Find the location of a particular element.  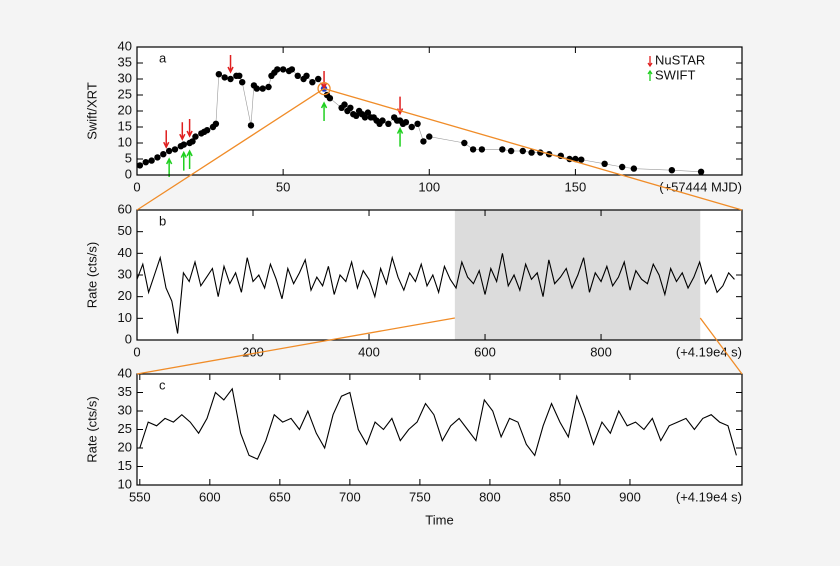

y-tick-label: 60 is located at coordinates (125, 208).